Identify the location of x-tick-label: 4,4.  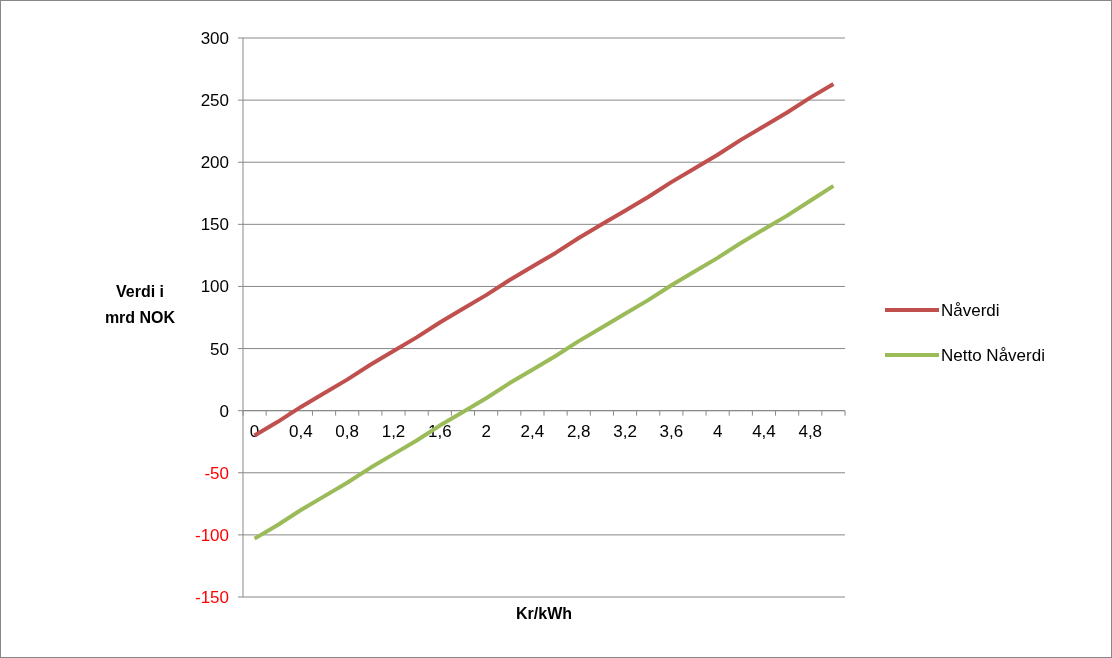
(764, 431).